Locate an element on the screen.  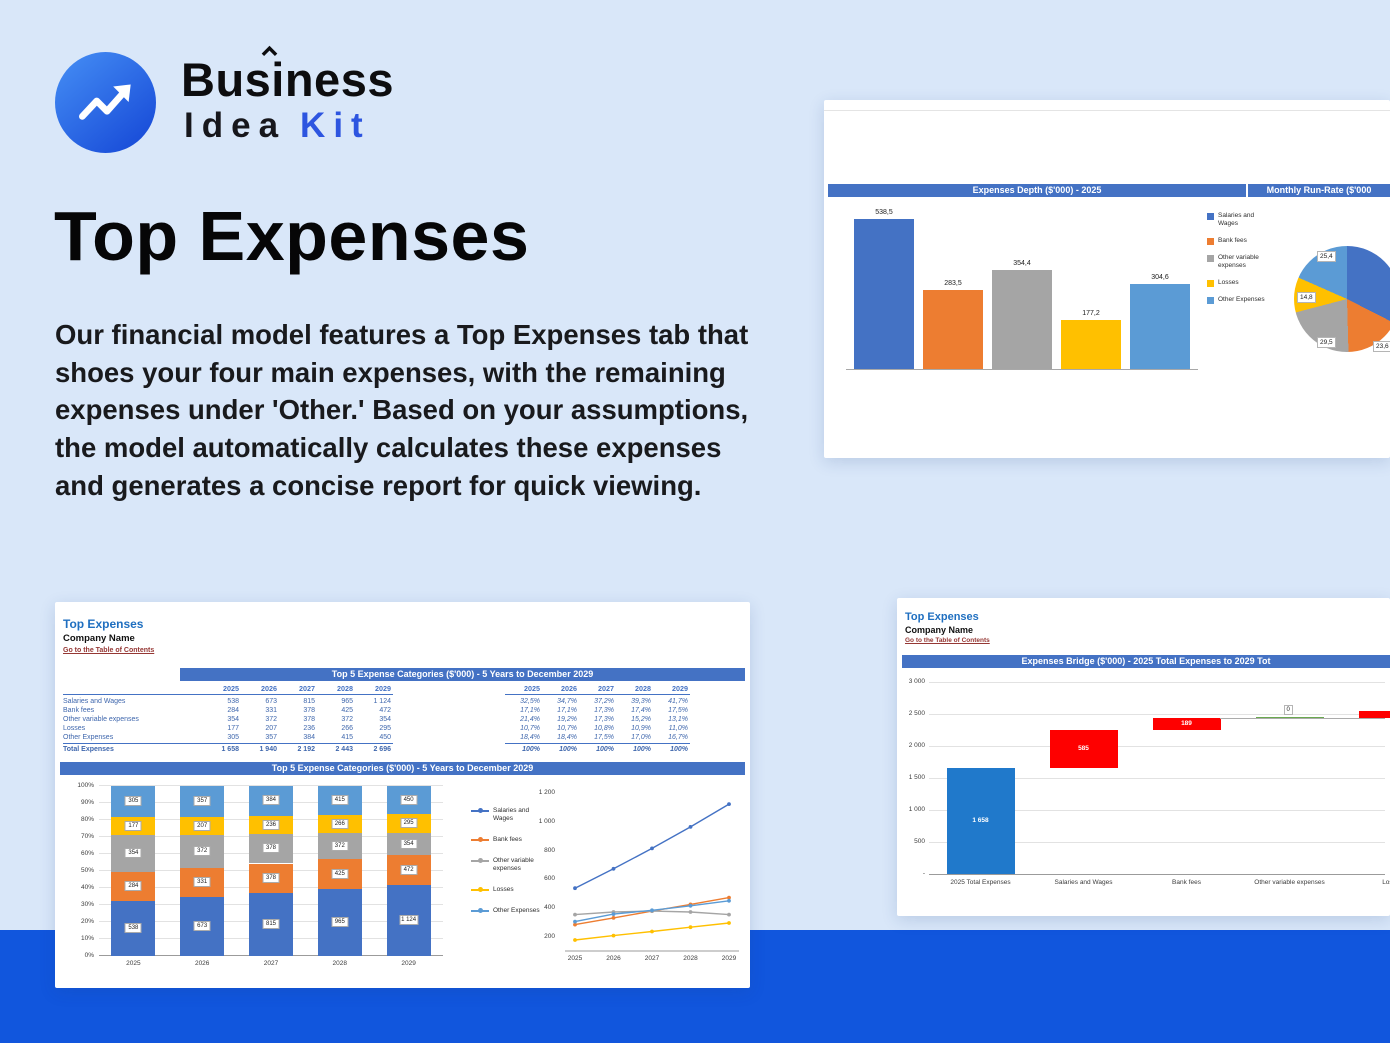
legend-item: Bank fees is located at coordinates (512, 840).